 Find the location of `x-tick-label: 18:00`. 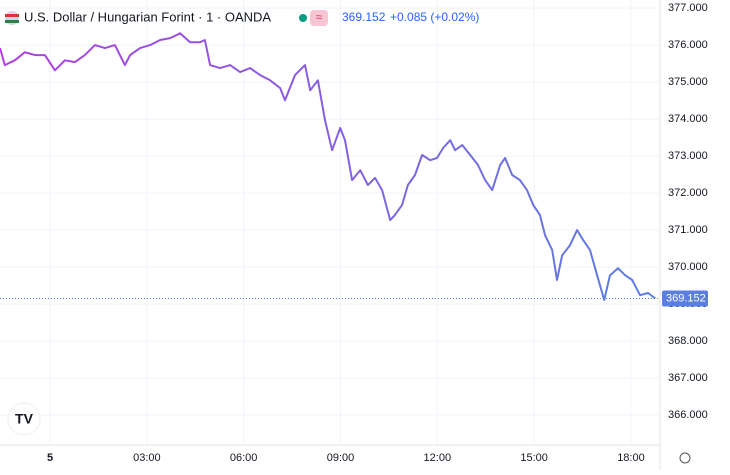

x-tick-label: 18:00 is located at coordinates (631, 458).